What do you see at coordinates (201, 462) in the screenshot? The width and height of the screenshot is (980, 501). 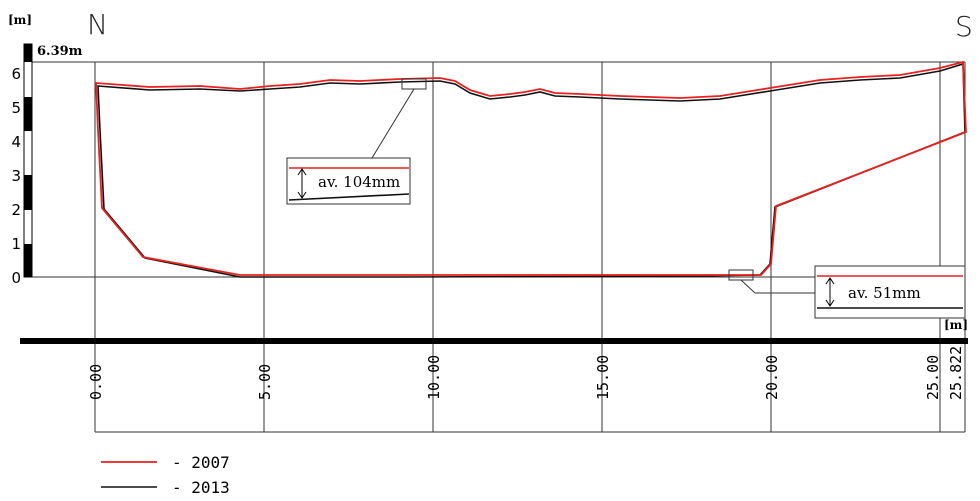 I see `legend-label-2007: - 2007` at bounding box center [201, 462].